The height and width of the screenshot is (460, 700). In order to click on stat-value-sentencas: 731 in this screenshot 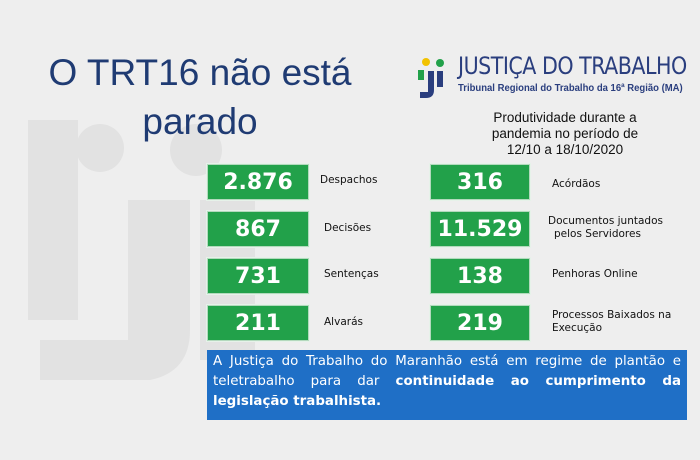, I will do `click(258, 276)`.